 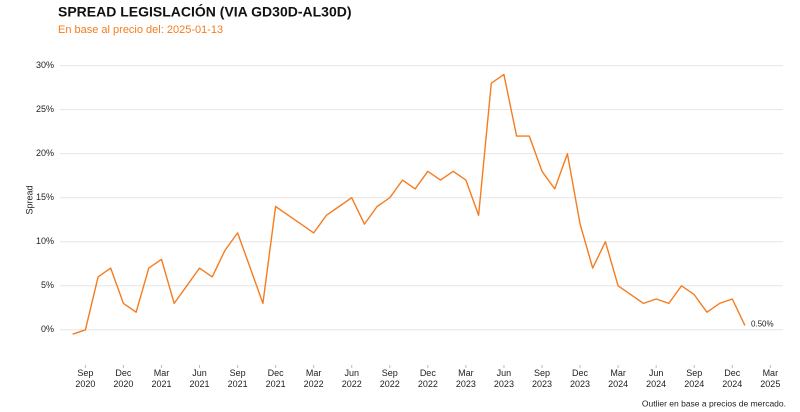 What do you see at coordinates (85, 378) in the screenshot?
I see `x-tick-label: Sep 2020` at bounding box center [85, 378].